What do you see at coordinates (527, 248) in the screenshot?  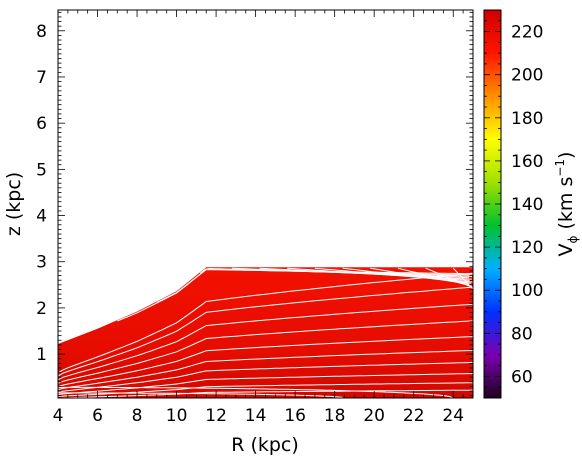 I see `colorbar-tick-label: 120` at bounding box center [527, 248].